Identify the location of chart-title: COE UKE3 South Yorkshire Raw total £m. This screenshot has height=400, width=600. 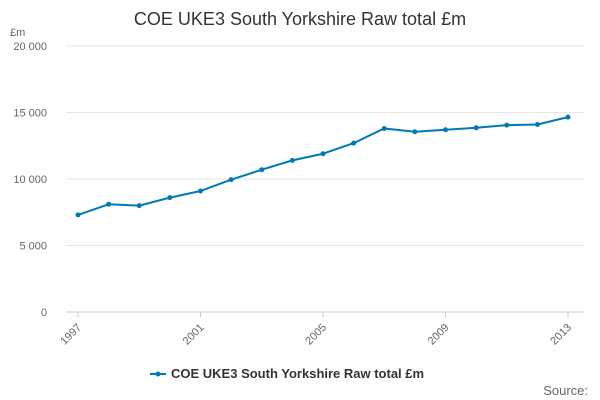
(300, 19).